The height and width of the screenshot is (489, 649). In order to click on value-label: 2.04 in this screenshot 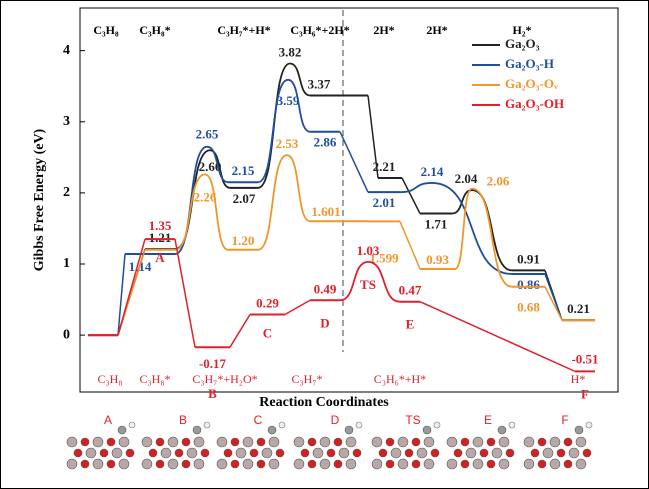, I will do `click(466, 178)`.